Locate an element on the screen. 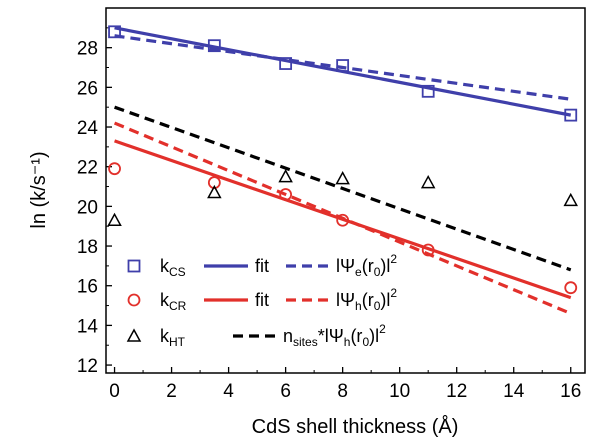  y-tick-label: 26 is located at coordinates (87, 88).